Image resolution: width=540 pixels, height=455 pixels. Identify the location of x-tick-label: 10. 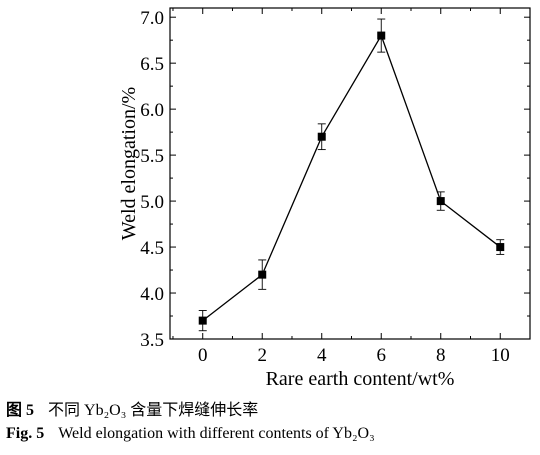
(500, 355).